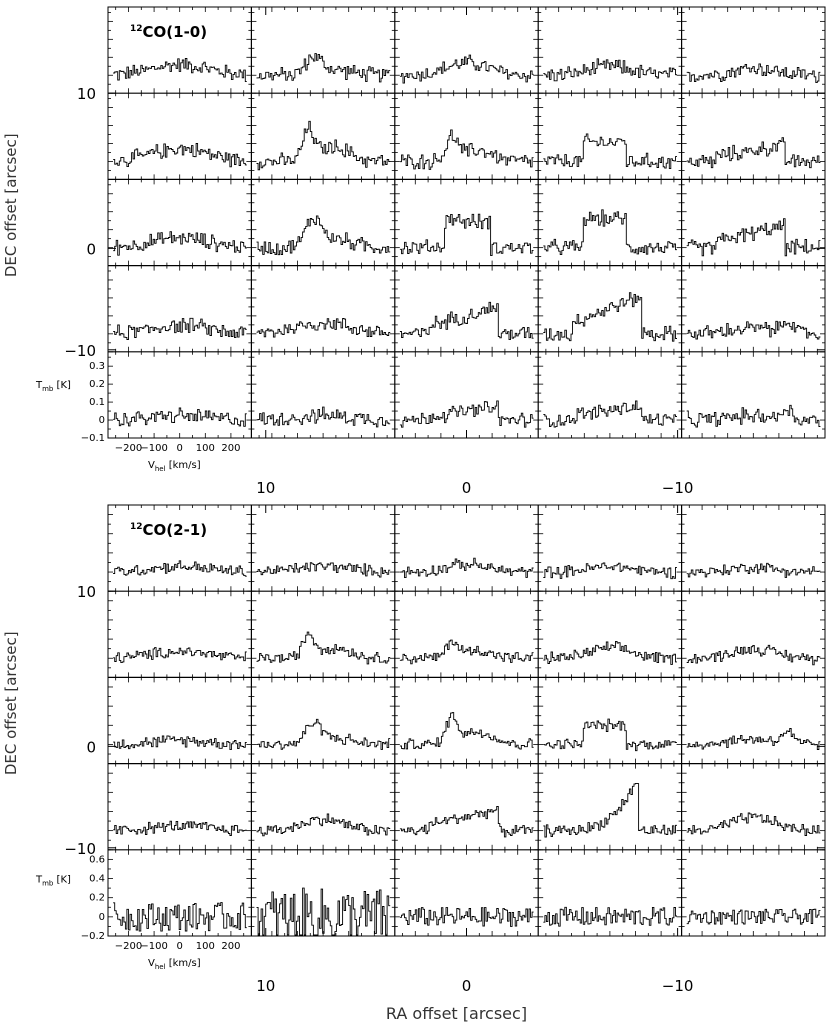 This screenshot has height=1024, width=833. What do you see at coordinates (93, 936) in the screenshot?
I see `tmb-tick-label: −0.2` at bounding box center [93, 936].